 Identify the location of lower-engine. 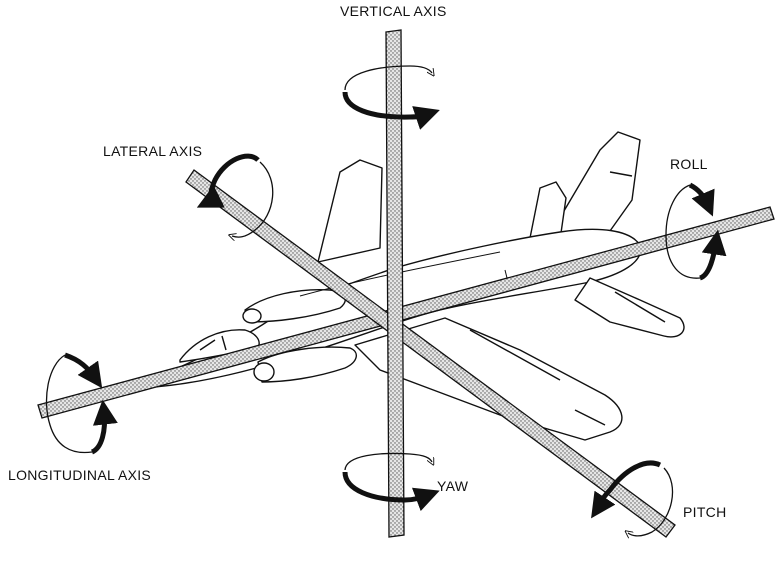
(307, 364).